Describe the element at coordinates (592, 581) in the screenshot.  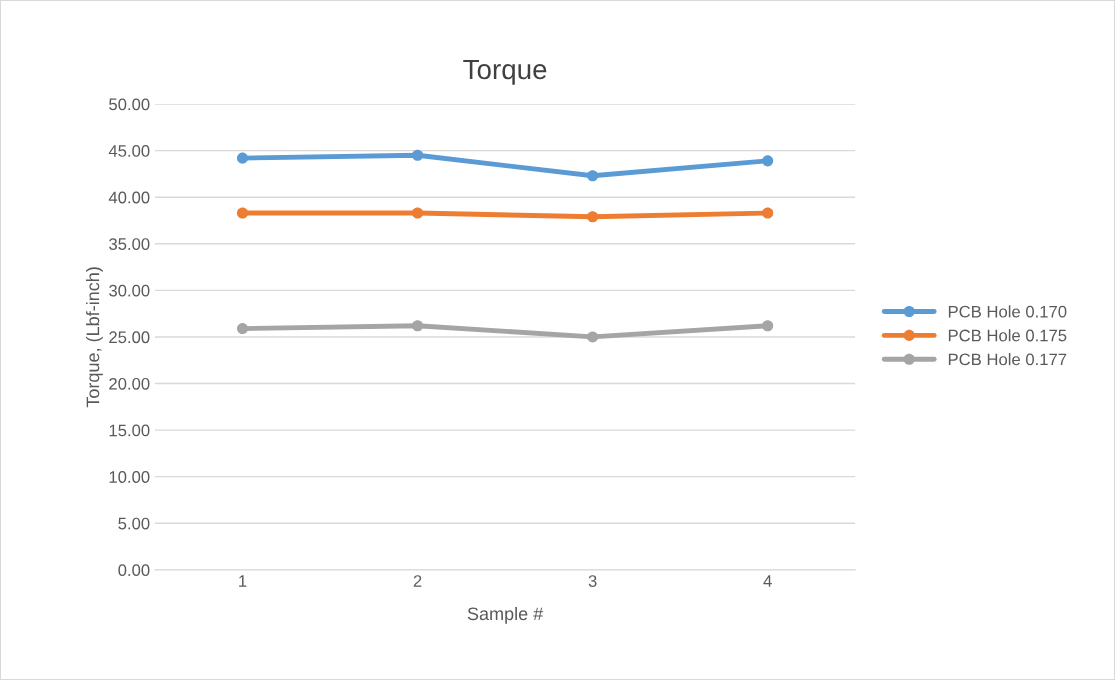
I see `x-tick-label: 3` at that location.